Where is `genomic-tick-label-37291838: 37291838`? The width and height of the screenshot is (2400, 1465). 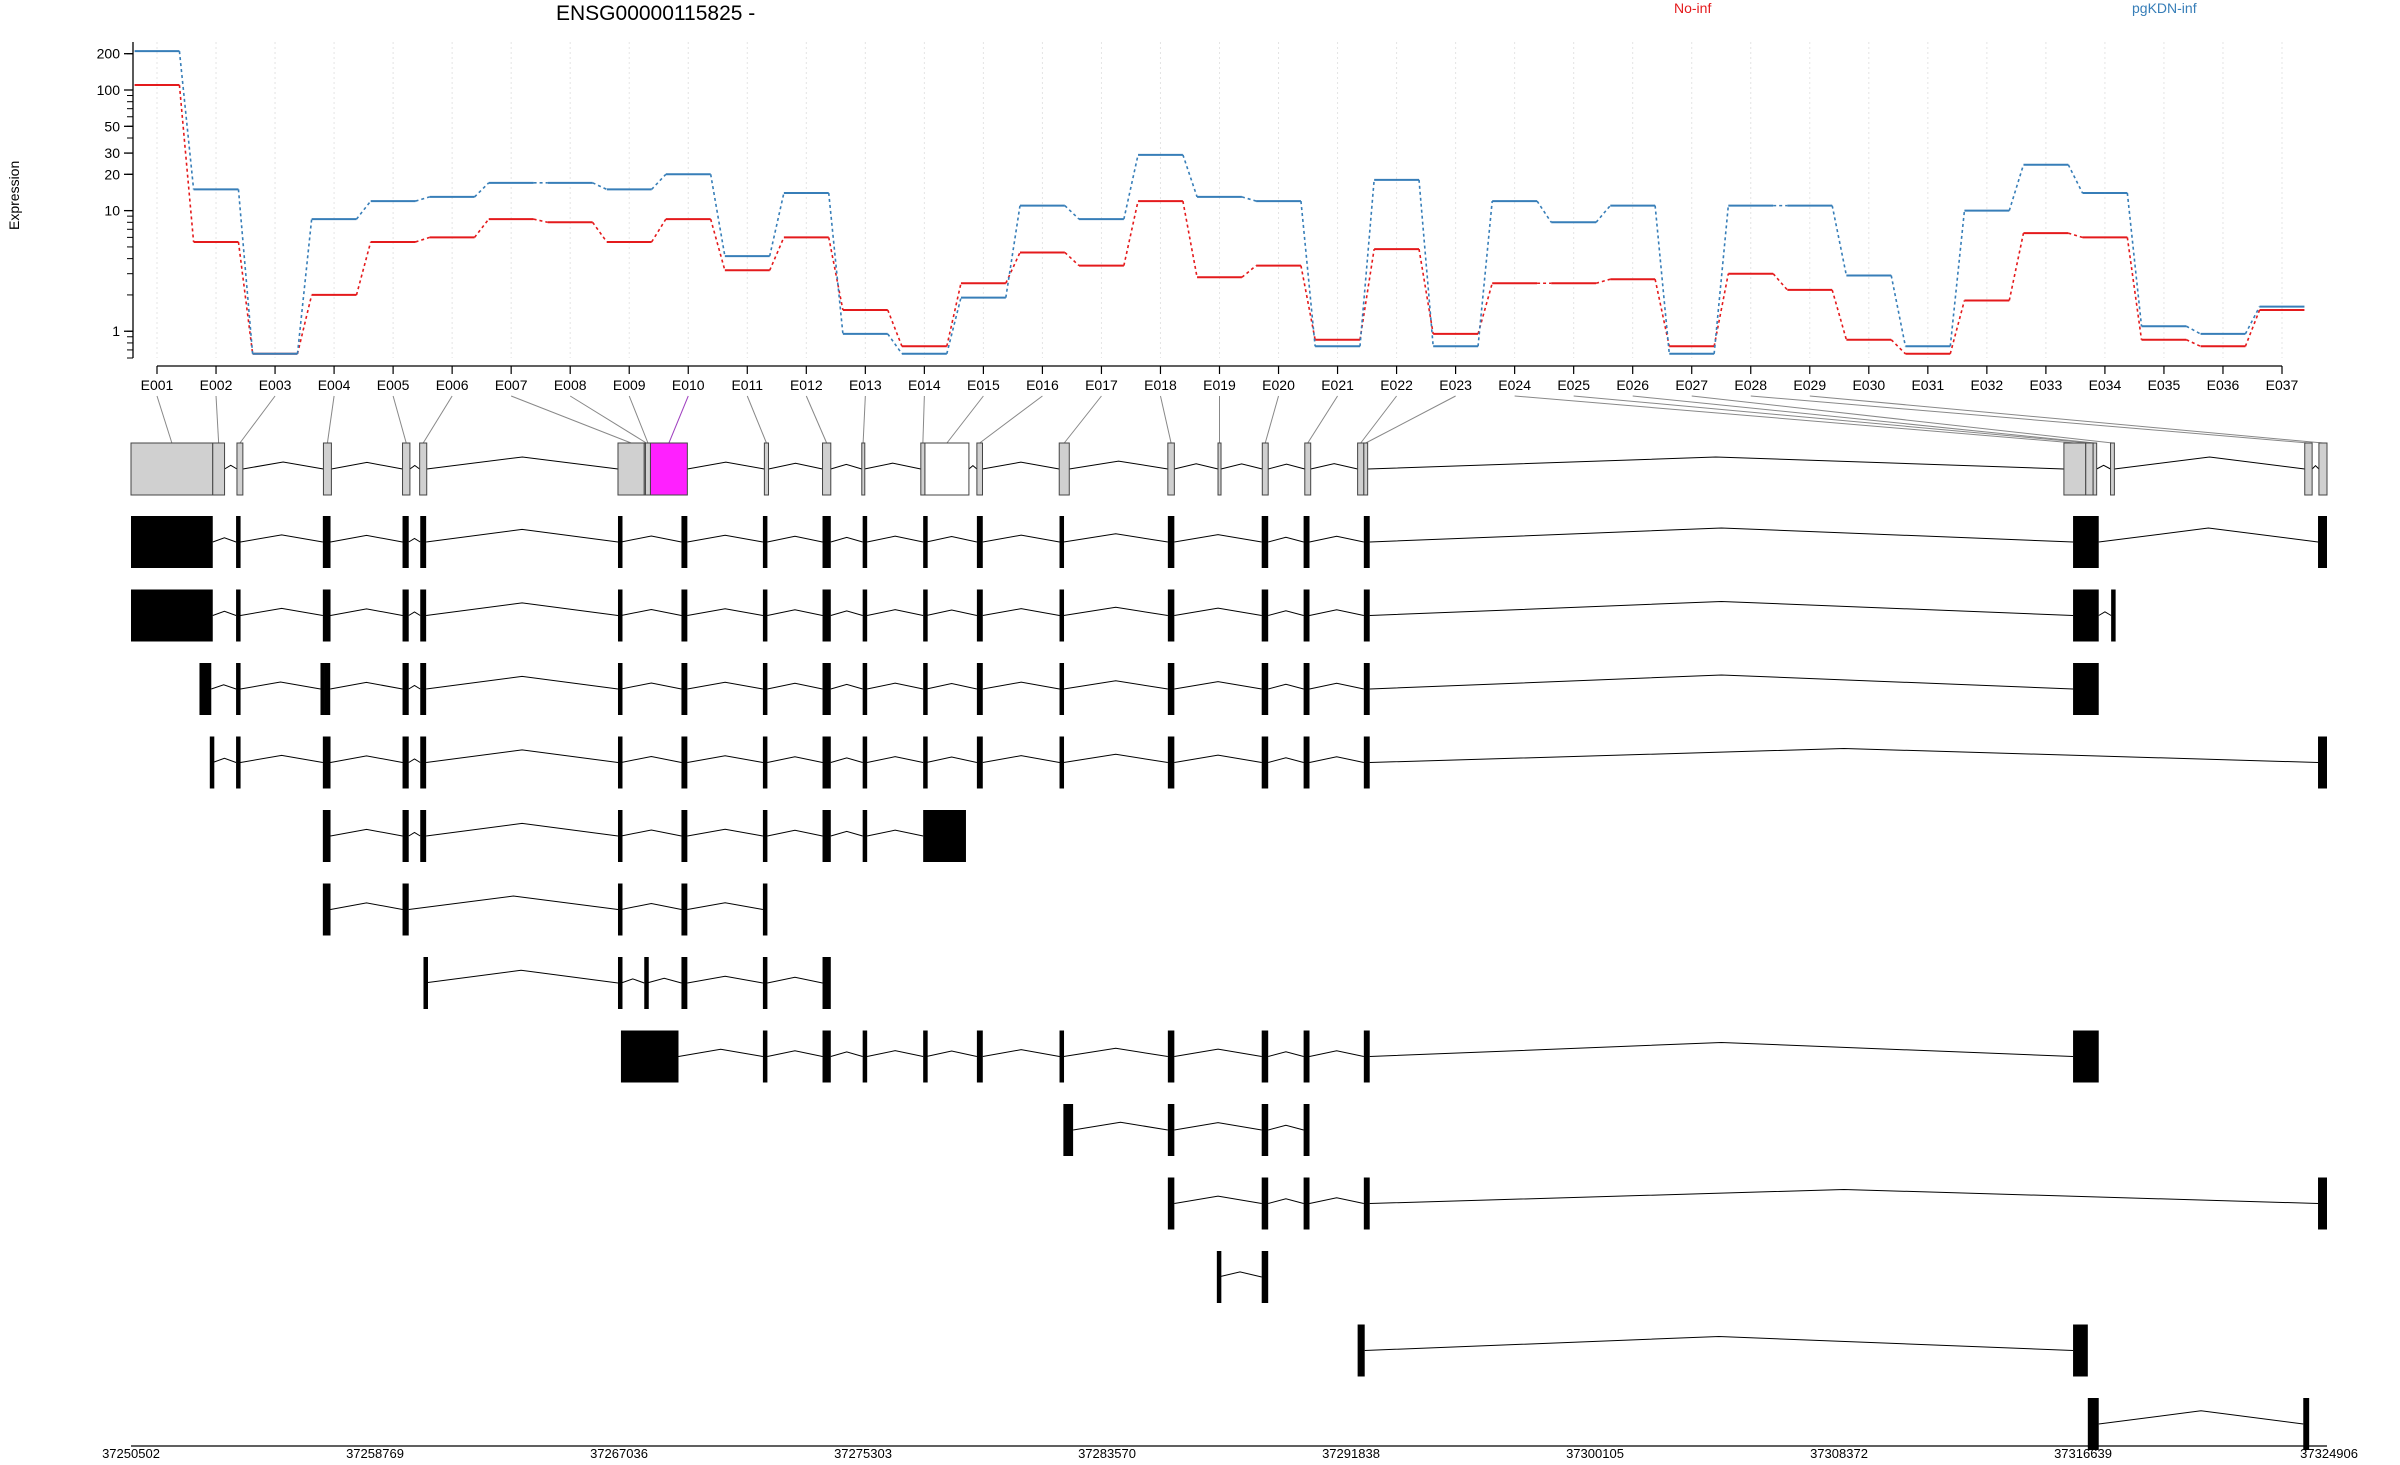 genomic-tick-label-37291838: 37291838 is located at coordinates (1351, 1453).